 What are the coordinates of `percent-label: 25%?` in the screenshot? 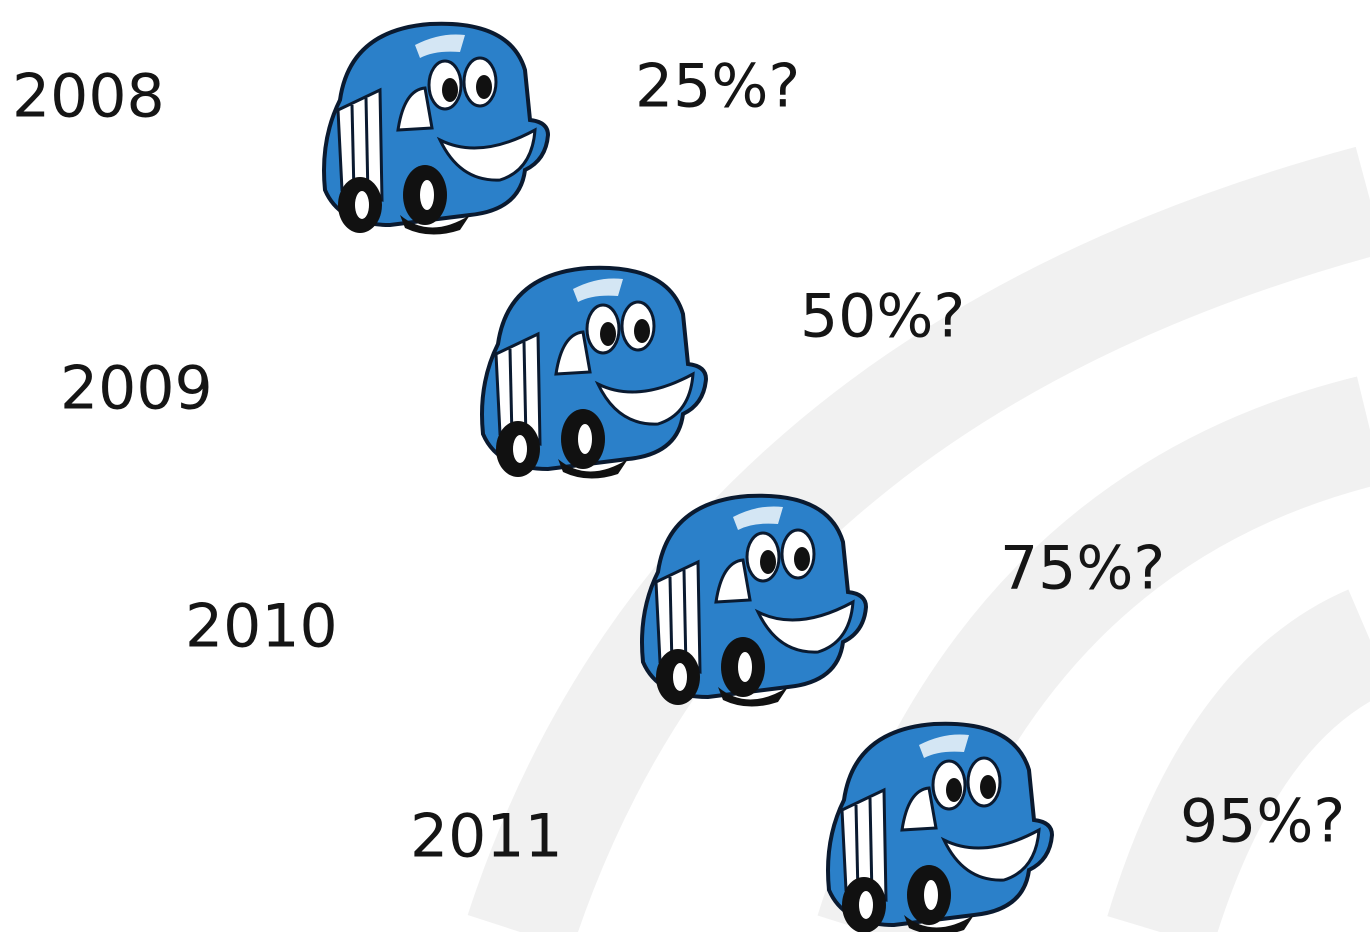 It's located at (717, 87).